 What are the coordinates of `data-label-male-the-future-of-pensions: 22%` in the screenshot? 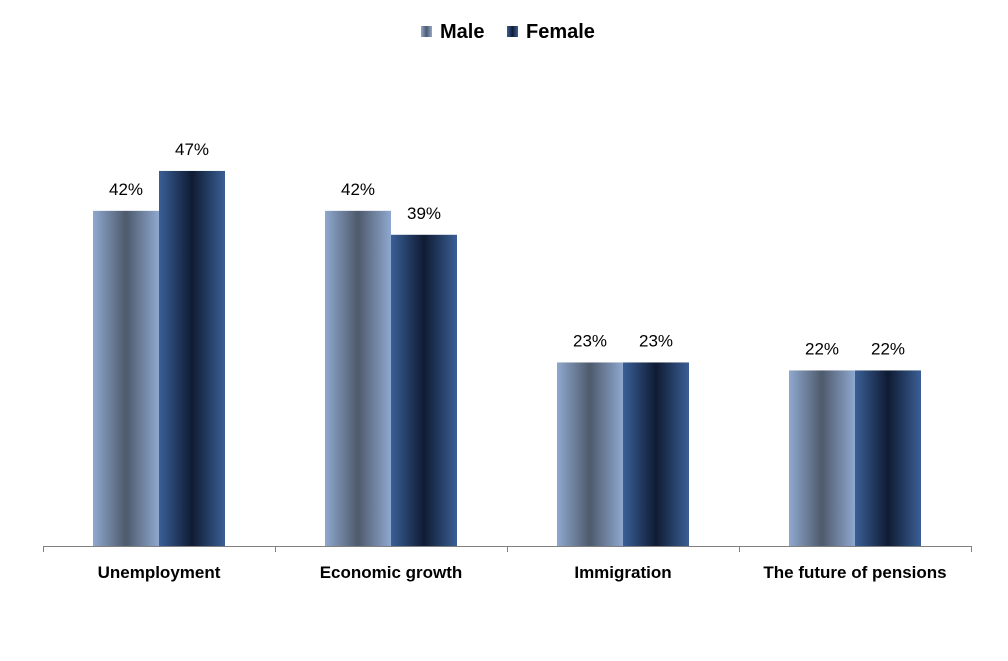 It's located at (822, 348).